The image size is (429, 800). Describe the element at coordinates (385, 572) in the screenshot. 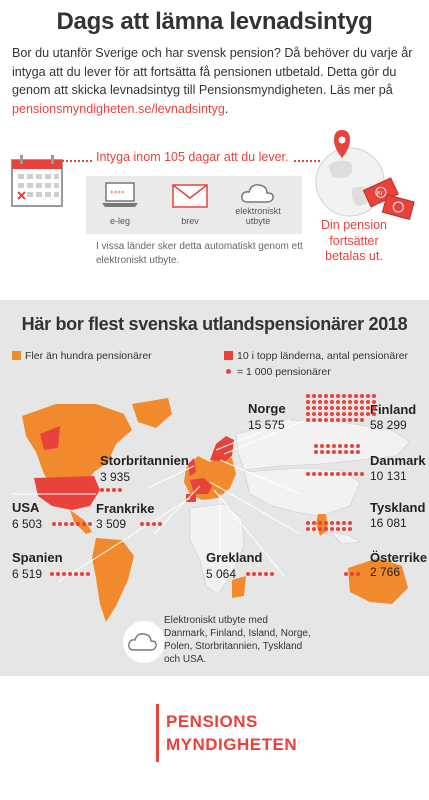

I see `country-value-osterrike: 2 766` at that location.